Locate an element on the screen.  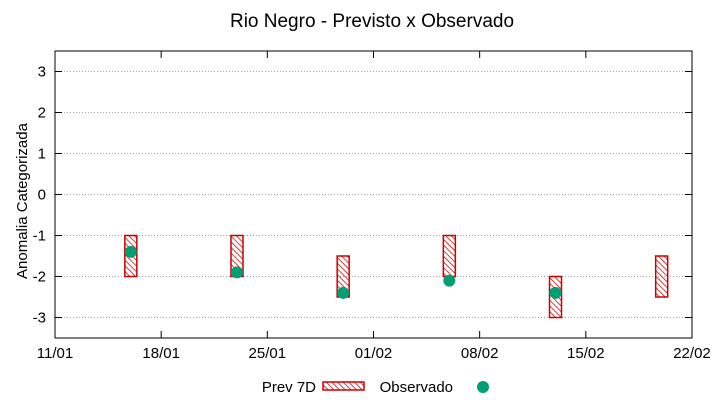
x-tick-label: 11/01 is located at coordinates (55, 353).